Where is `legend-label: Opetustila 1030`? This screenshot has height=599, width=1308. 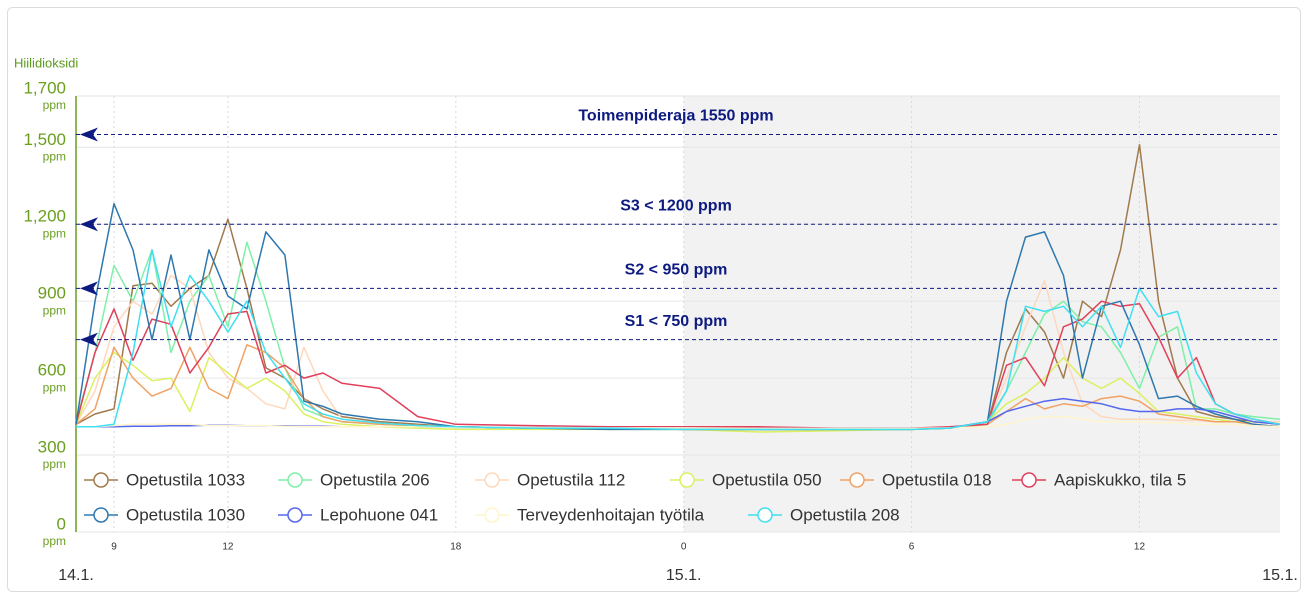 legend-label: Opetustila 1030 is located at coordinates (185, 514).